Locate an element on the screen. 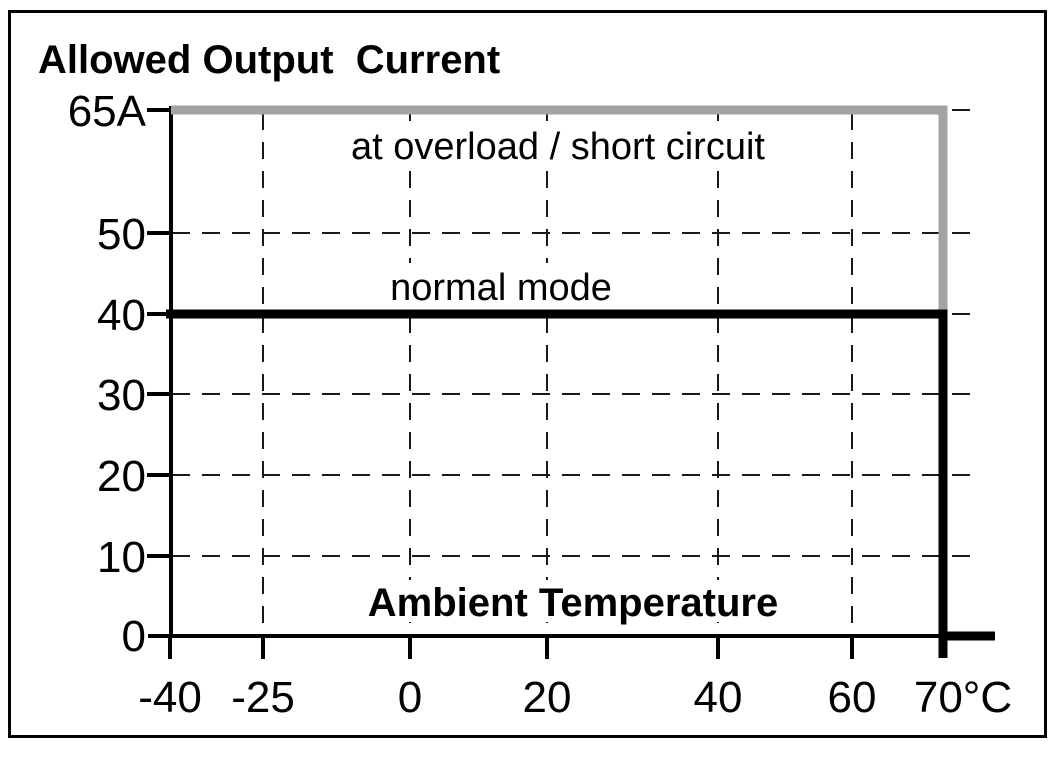  chart-title: Allowed Output Current is located at coordinates (269, 60).